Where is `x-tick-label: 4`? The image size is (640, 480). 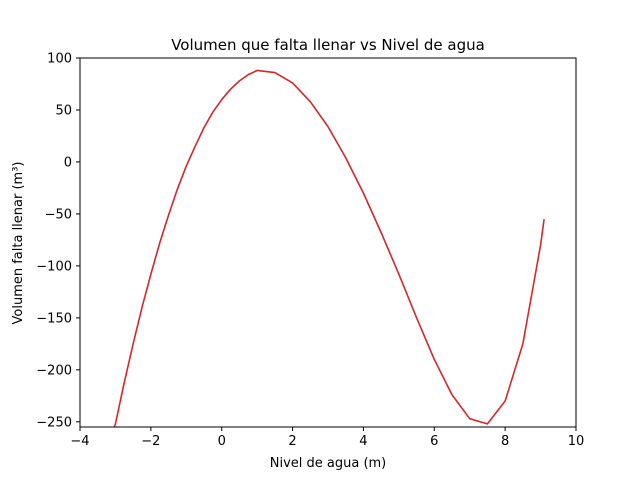
x-tick-label: 4 is located at coordinates (363, 441).